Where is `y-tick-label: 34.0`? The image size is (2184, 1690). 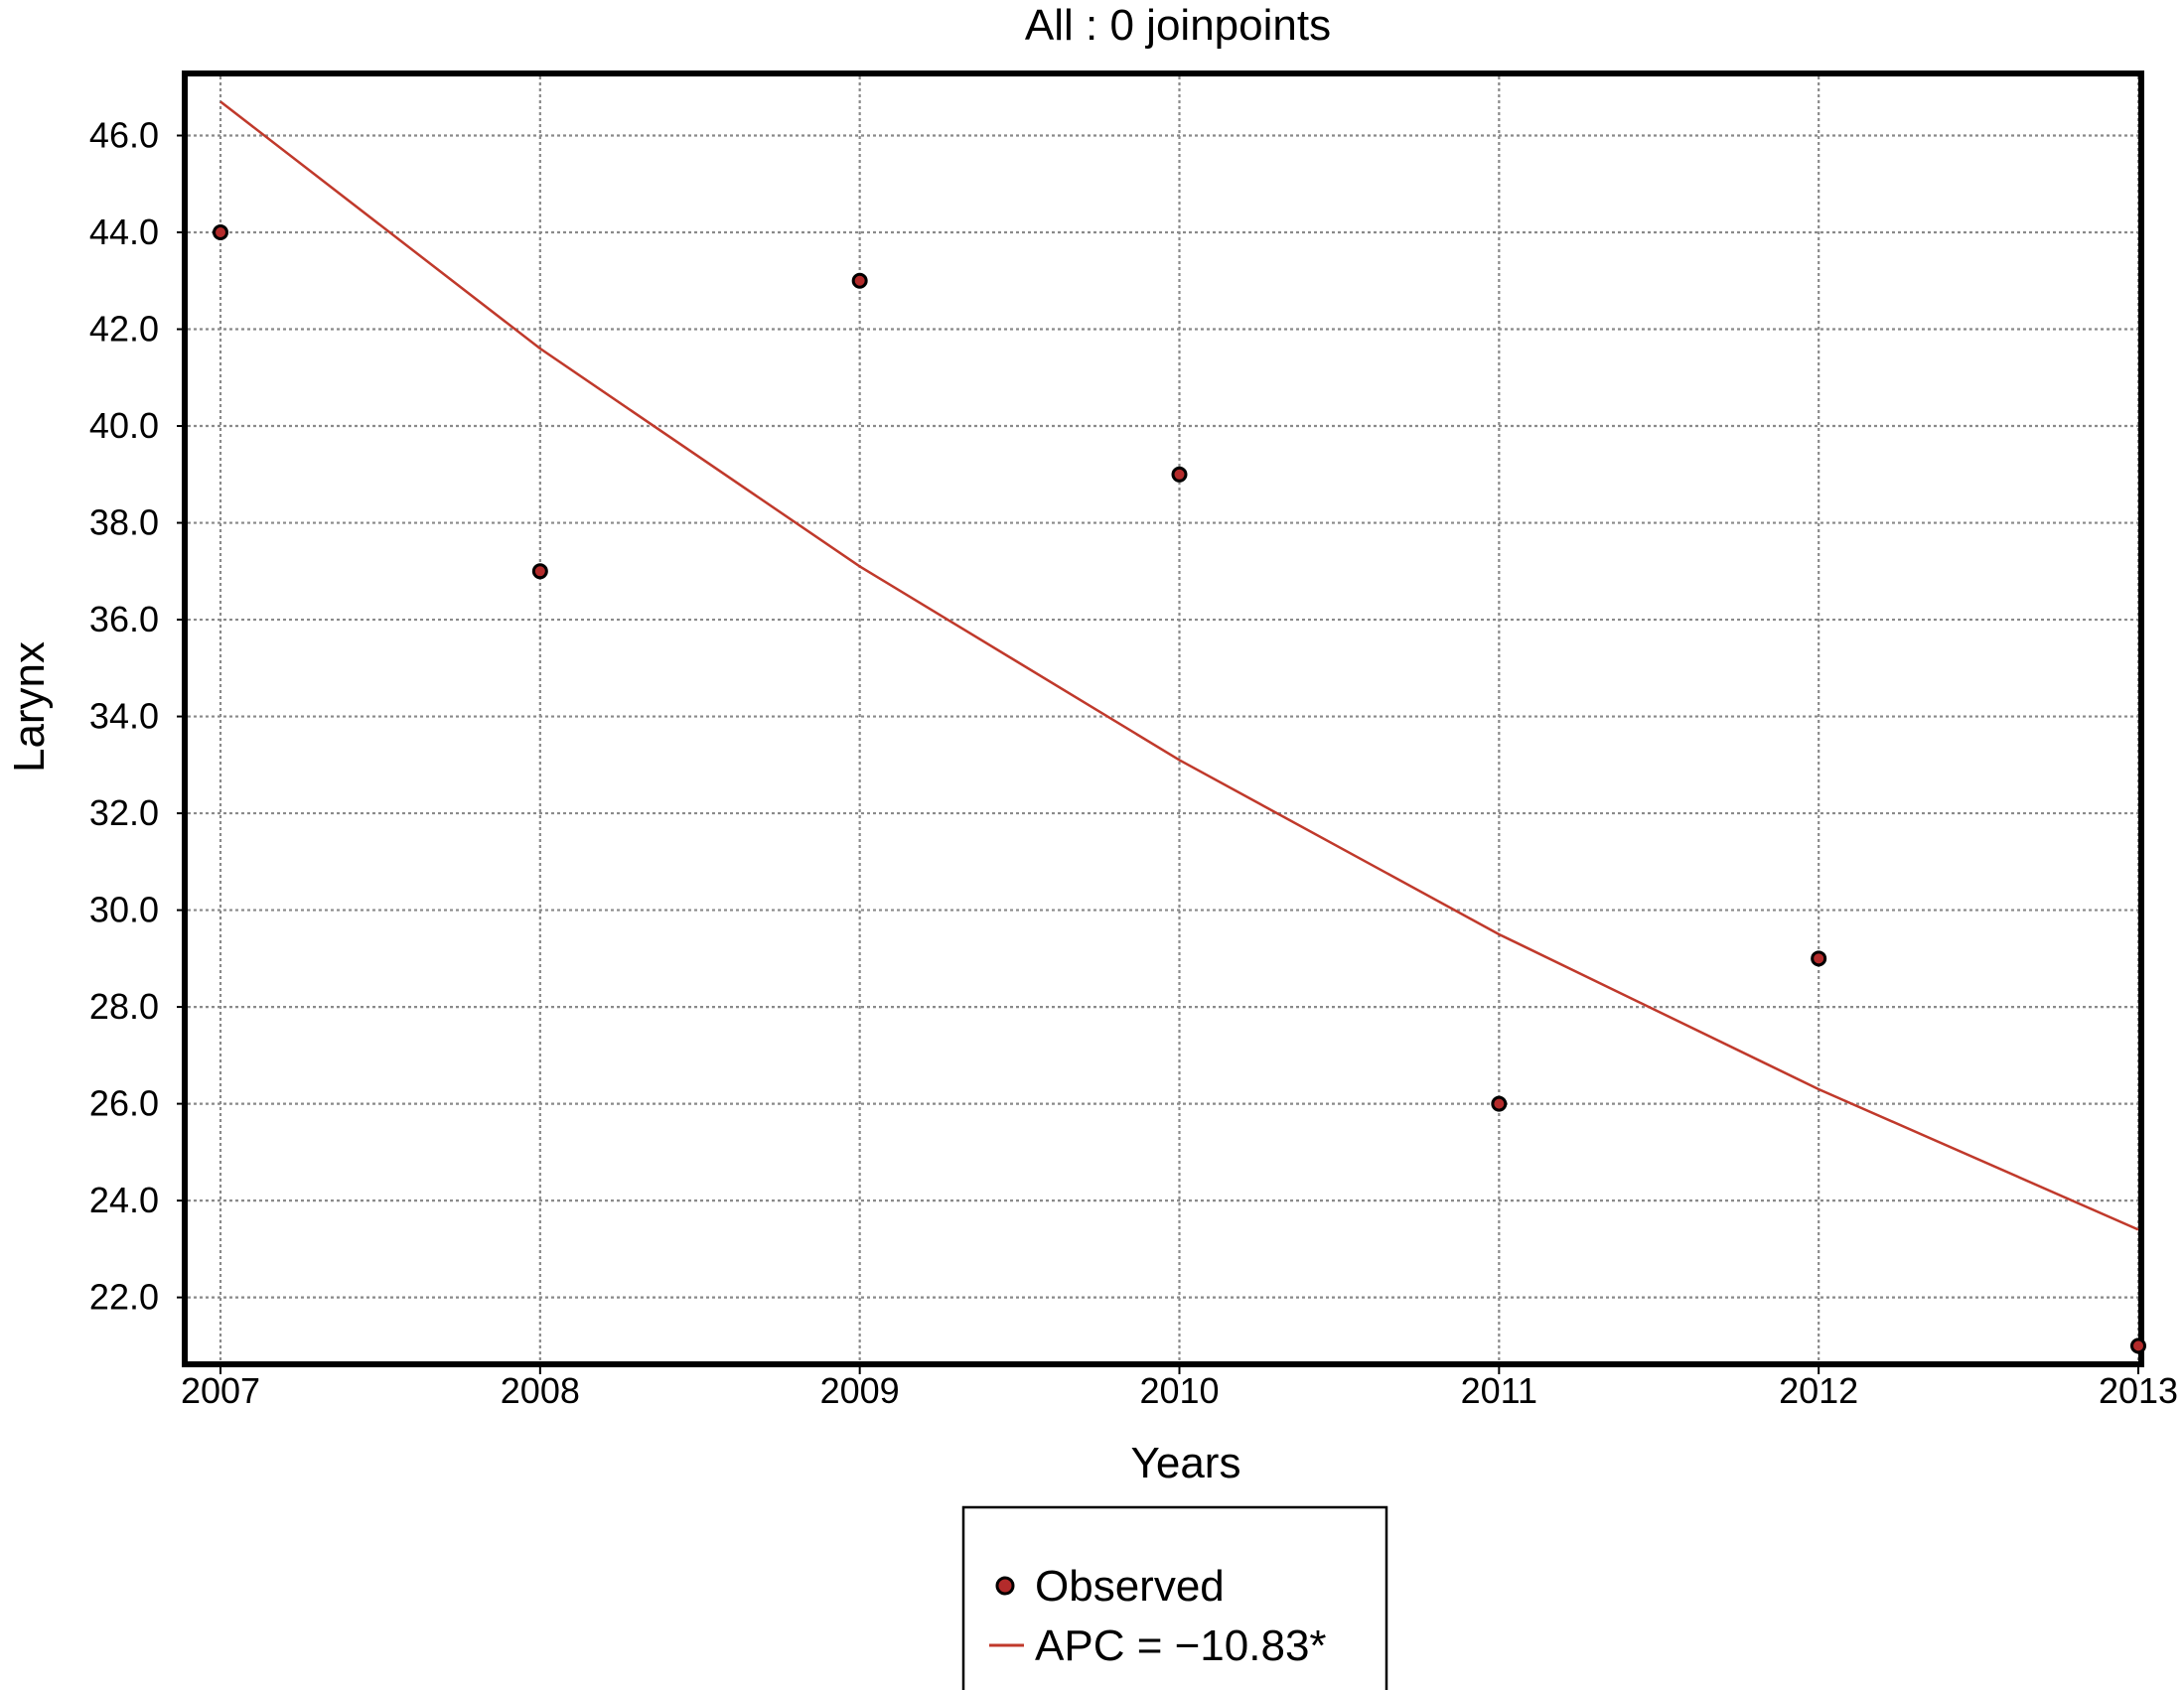 y-tick-label: 34.0 is located at coordinates (124, 716).